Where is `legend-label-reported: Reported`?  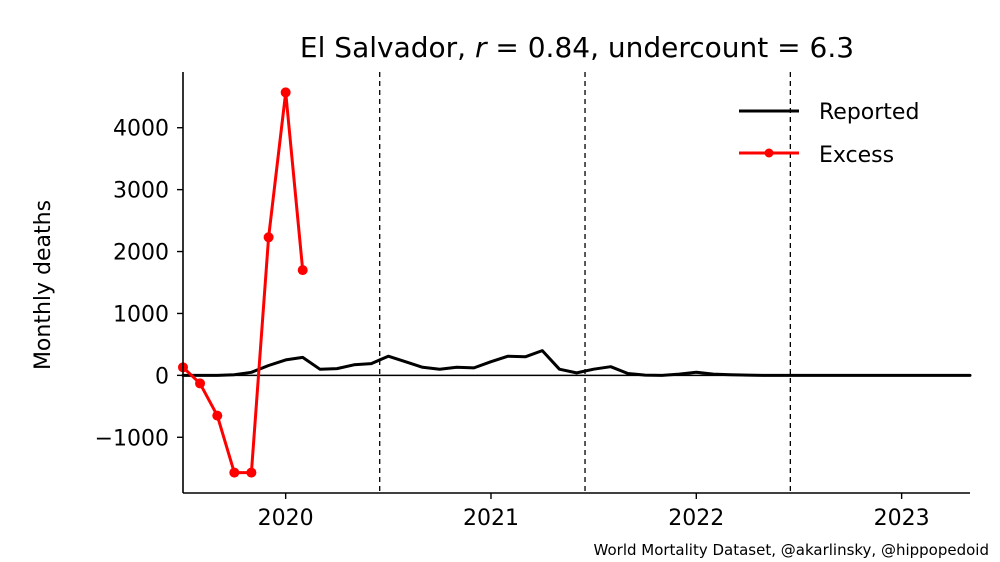 legend-label-reported: Reported is located at coordinates (869, 112).